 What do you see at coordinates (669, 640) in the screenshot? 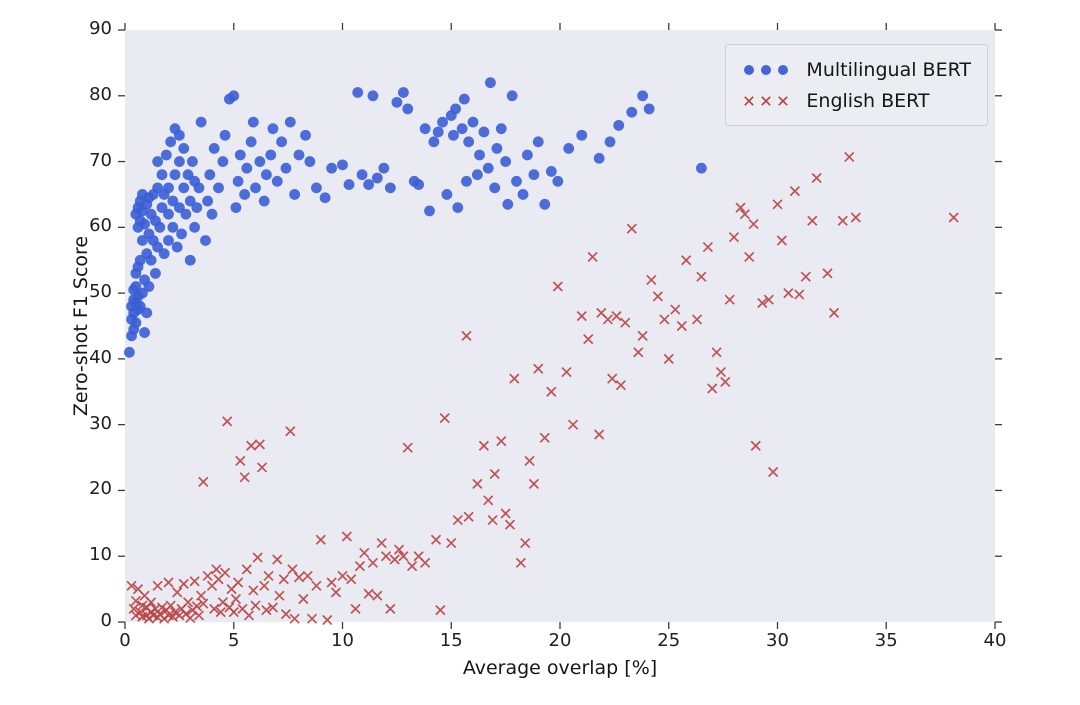
I see `x-tick-label: 25` at bounding box center [669, 640].